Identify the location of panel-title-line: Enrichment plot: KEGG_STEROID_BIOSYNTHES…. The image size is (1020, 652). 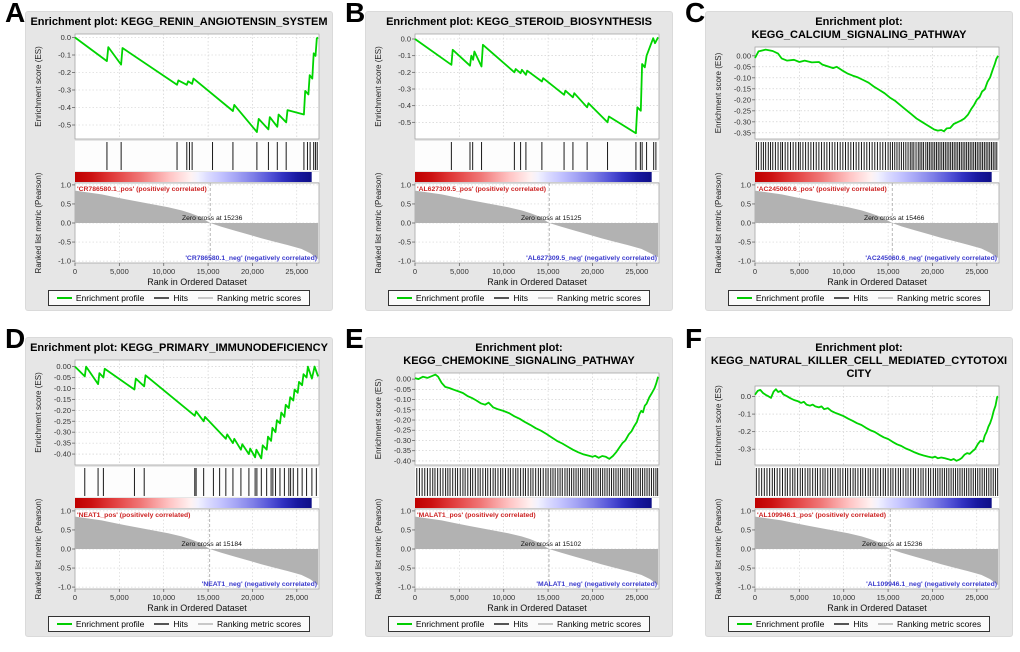
(519, 22).